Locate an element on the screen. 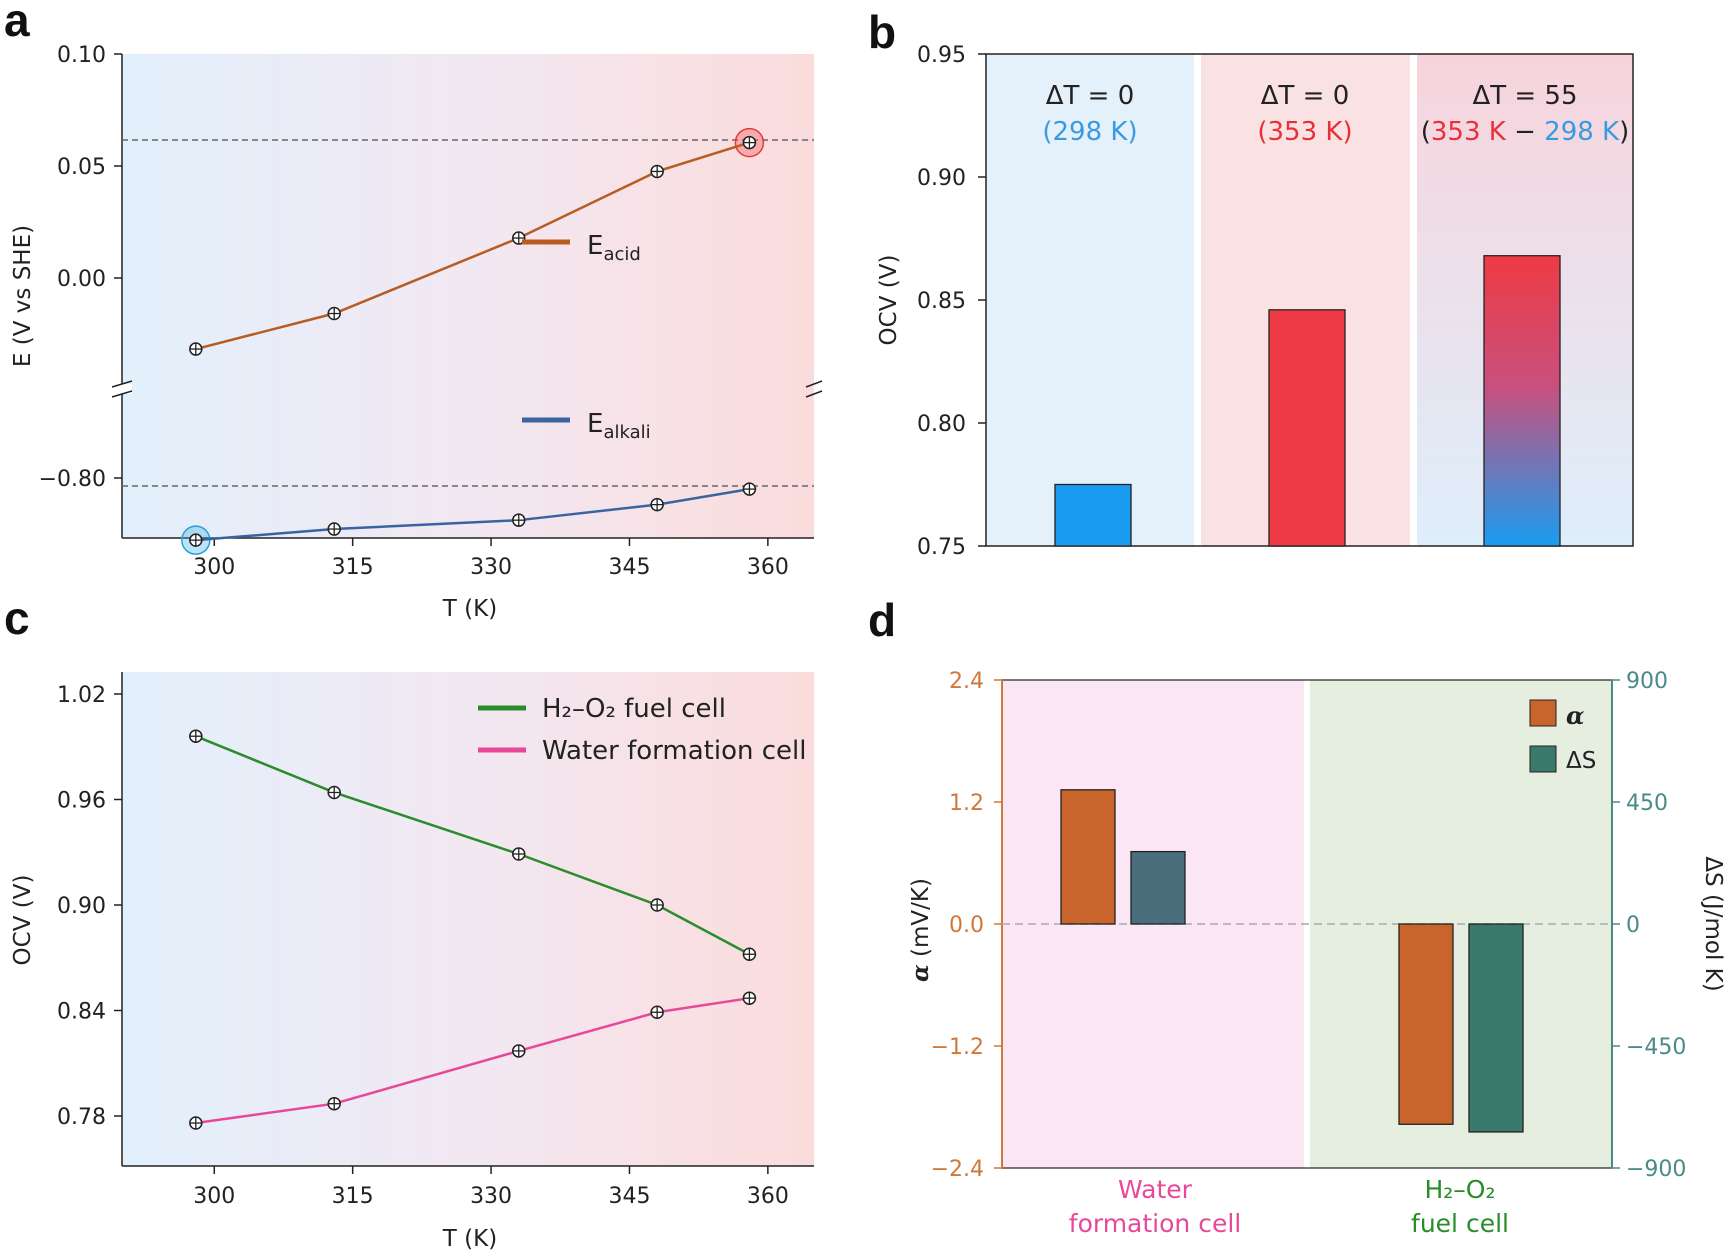  panel-c-ytick-label: 0.90 is located at coordinates (81, 906).